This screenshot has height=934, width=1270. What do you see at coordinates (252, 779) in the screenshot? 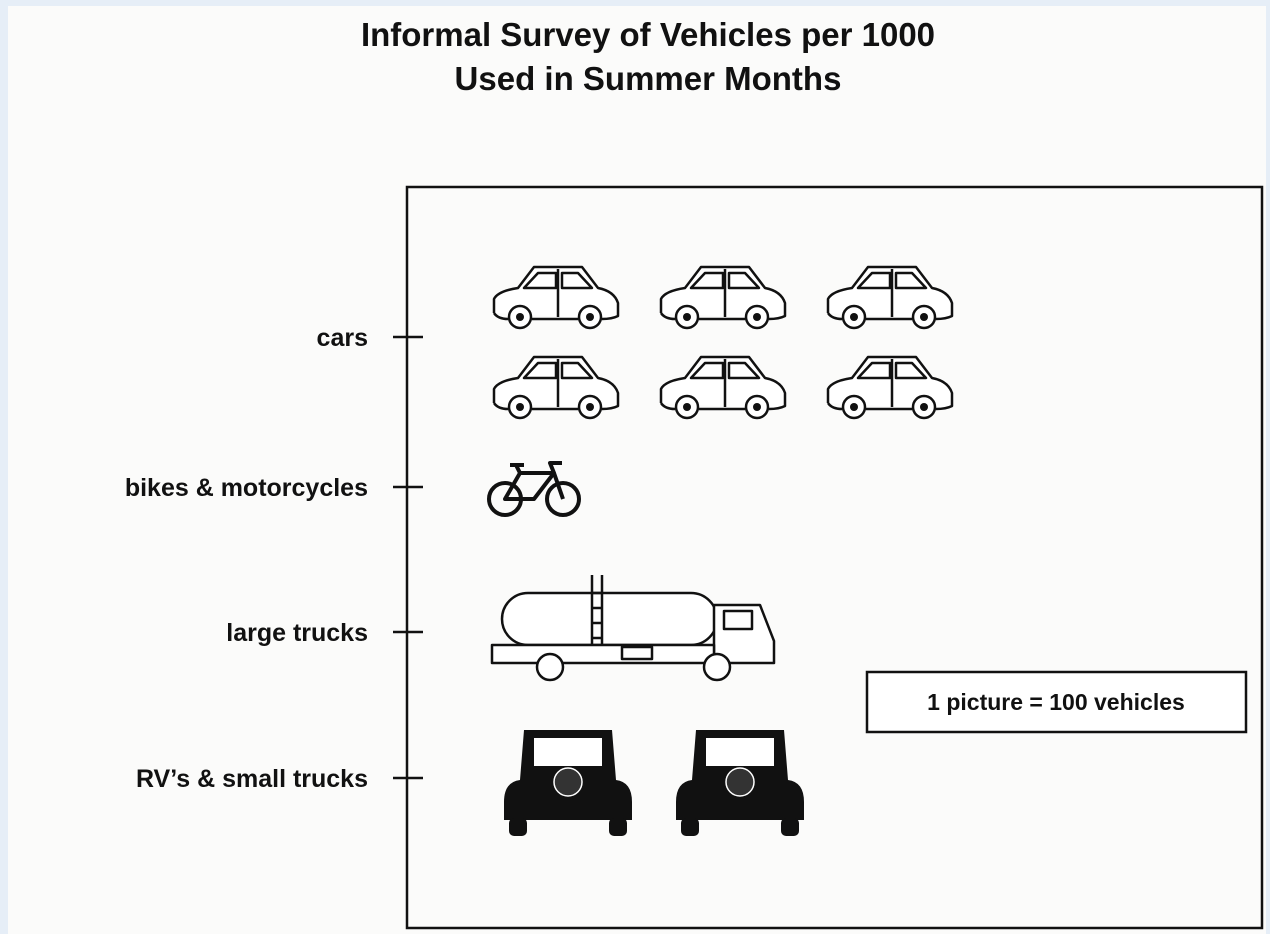
I see `y-tick-label: RV’s & small trucks` at bounding box center [252, 779].